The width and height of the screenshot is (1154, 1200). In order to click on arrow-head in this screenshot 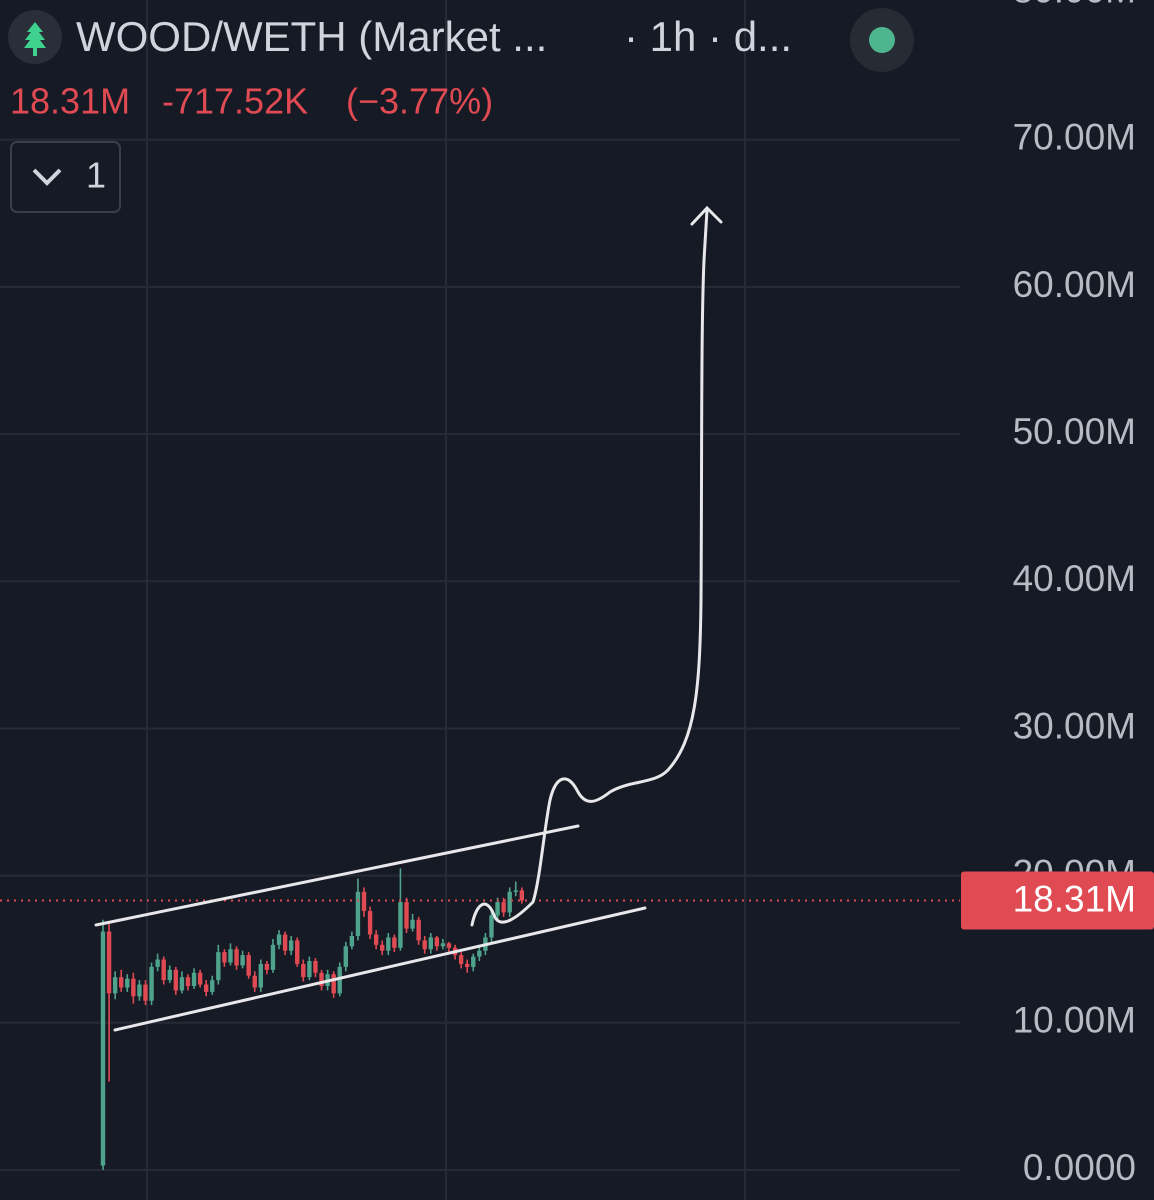, I will do `click(706, 215)`.